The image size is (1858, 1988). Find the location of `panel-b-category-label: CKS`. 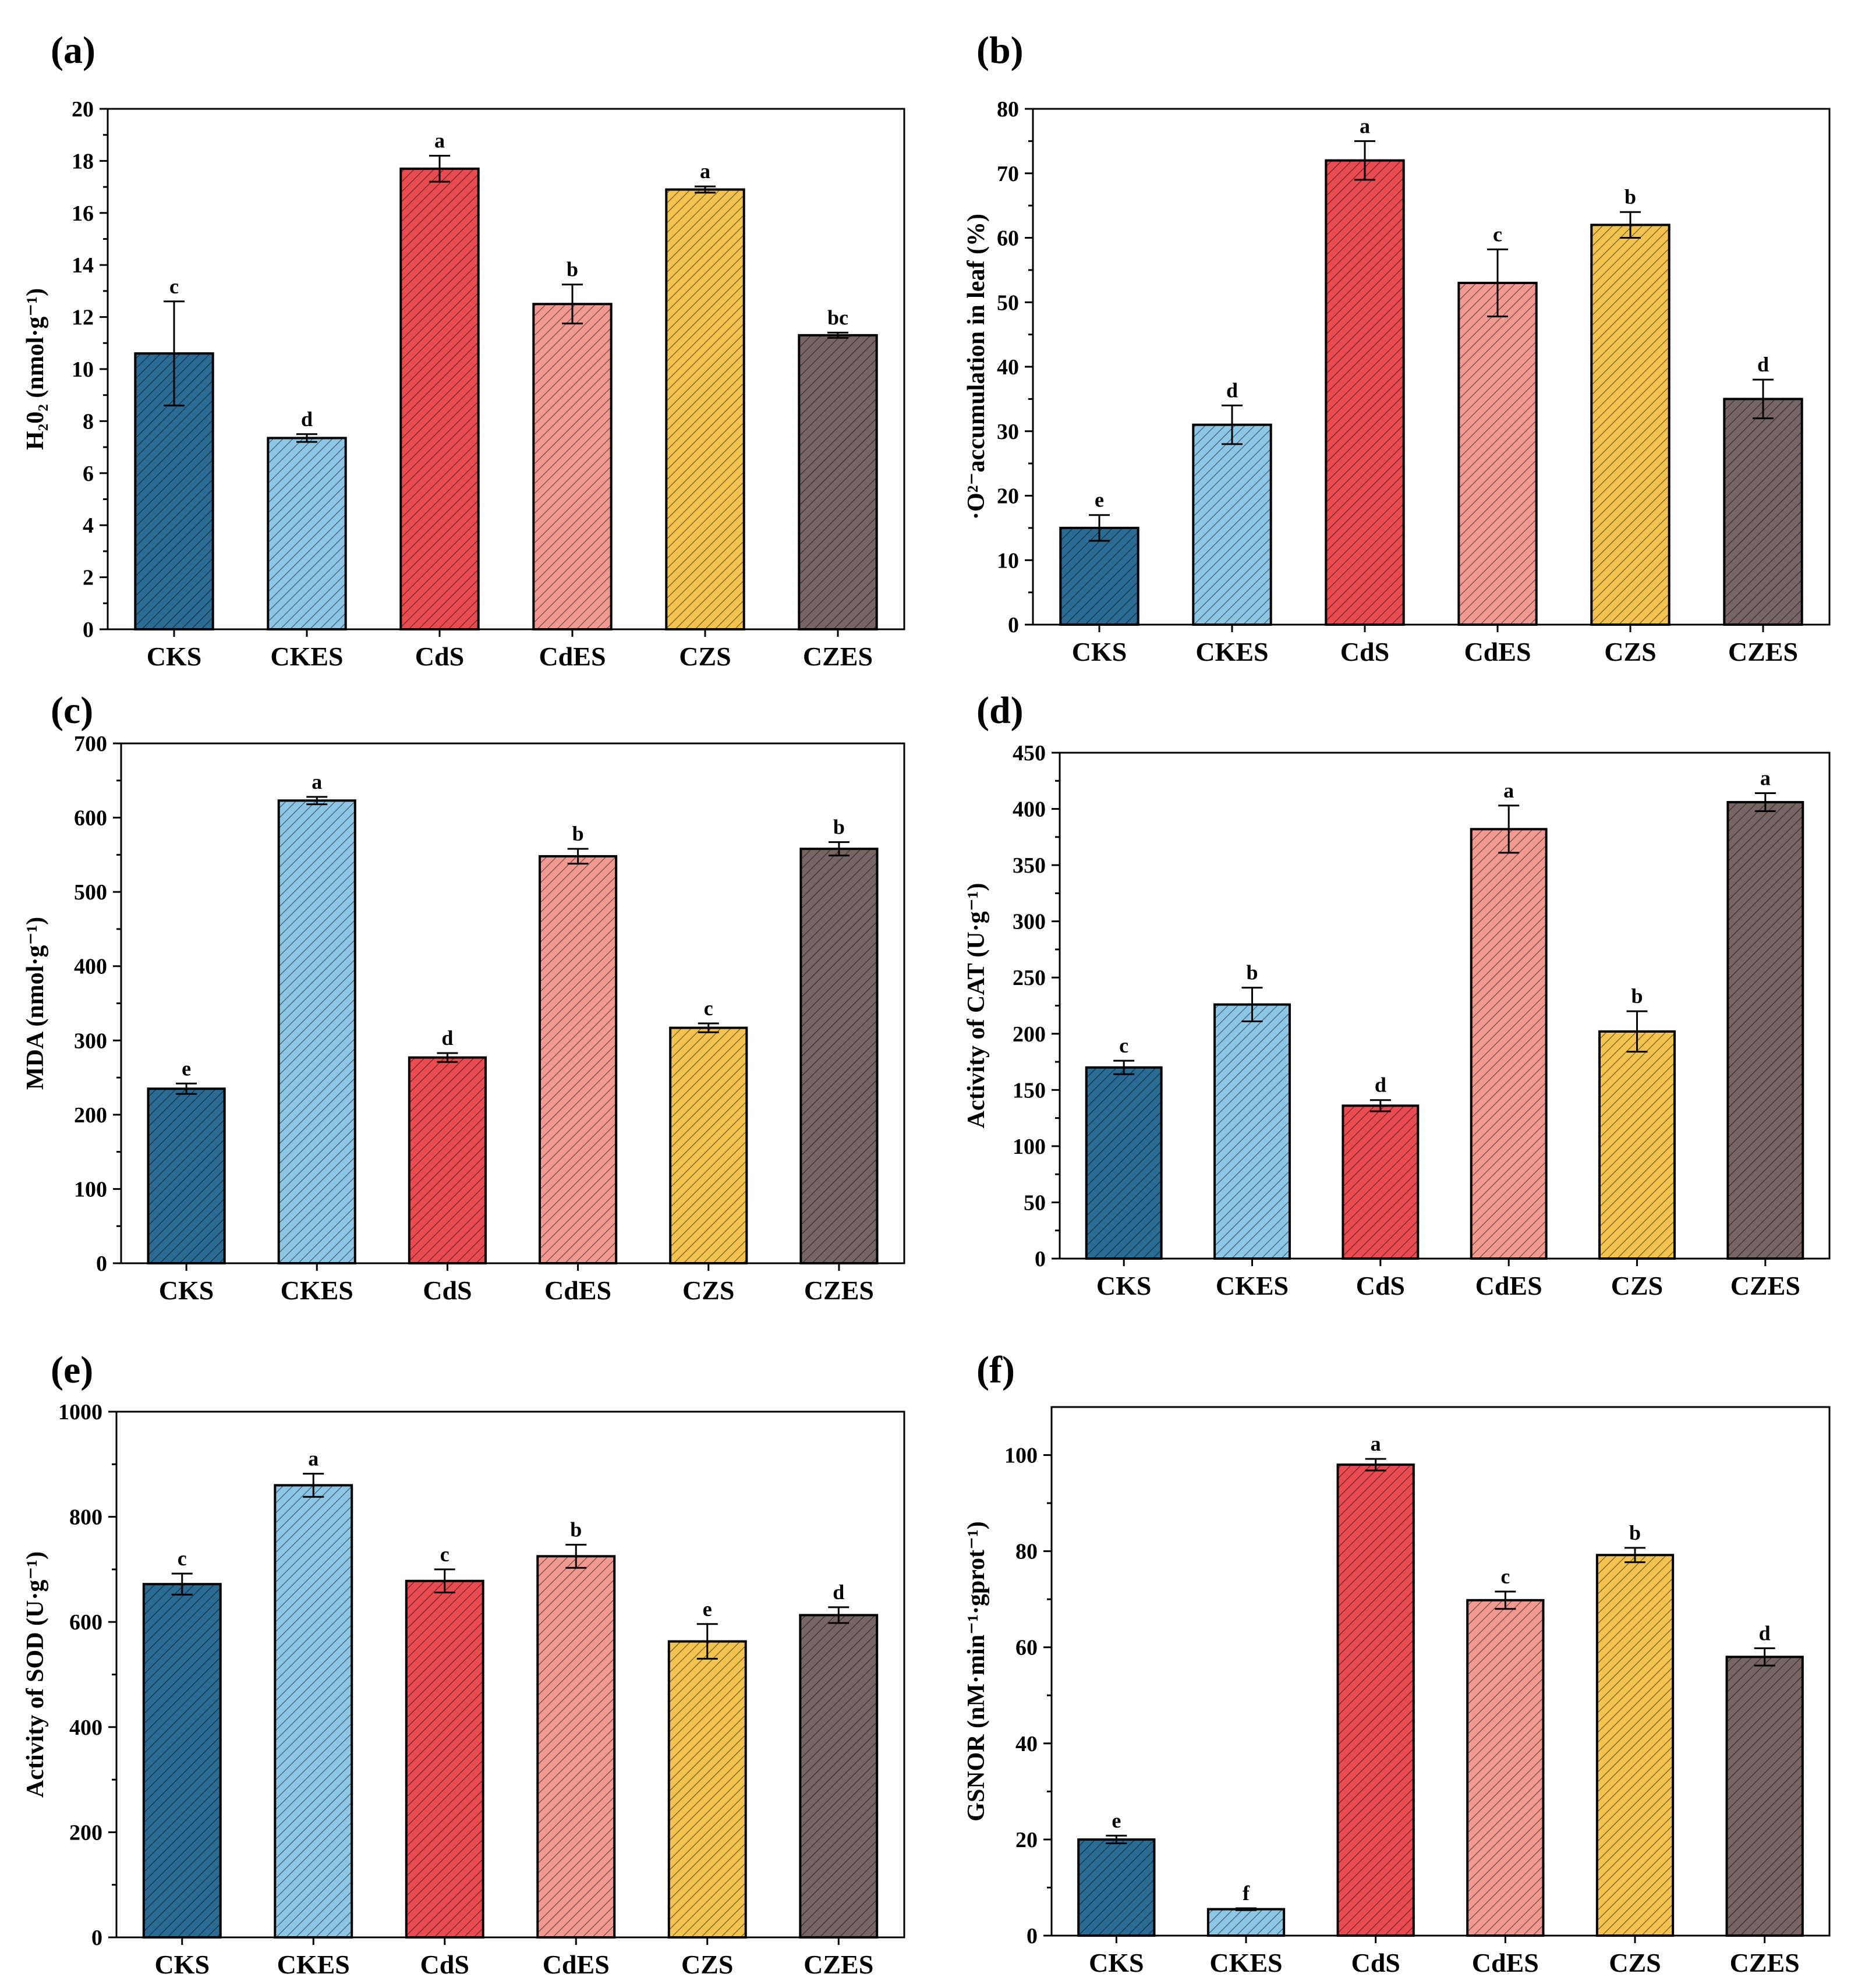

panel-b-category-label: CKS is located at coordinates (1100, 652).